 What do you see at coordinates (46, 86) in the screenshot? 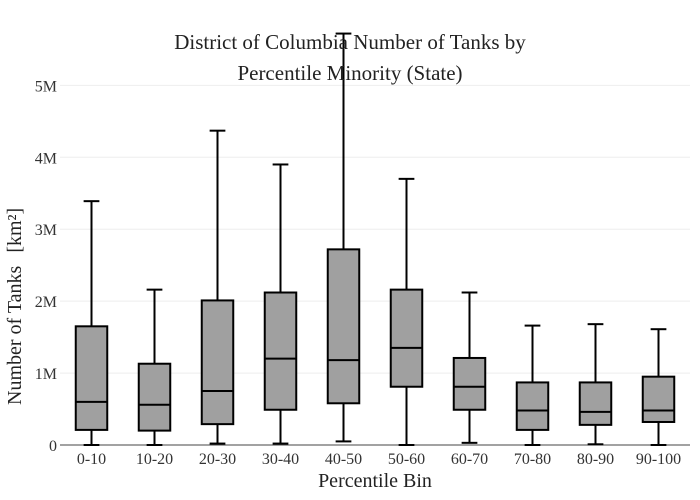
I see `y-tick-label: 5M` at bounding box center [46, 86].